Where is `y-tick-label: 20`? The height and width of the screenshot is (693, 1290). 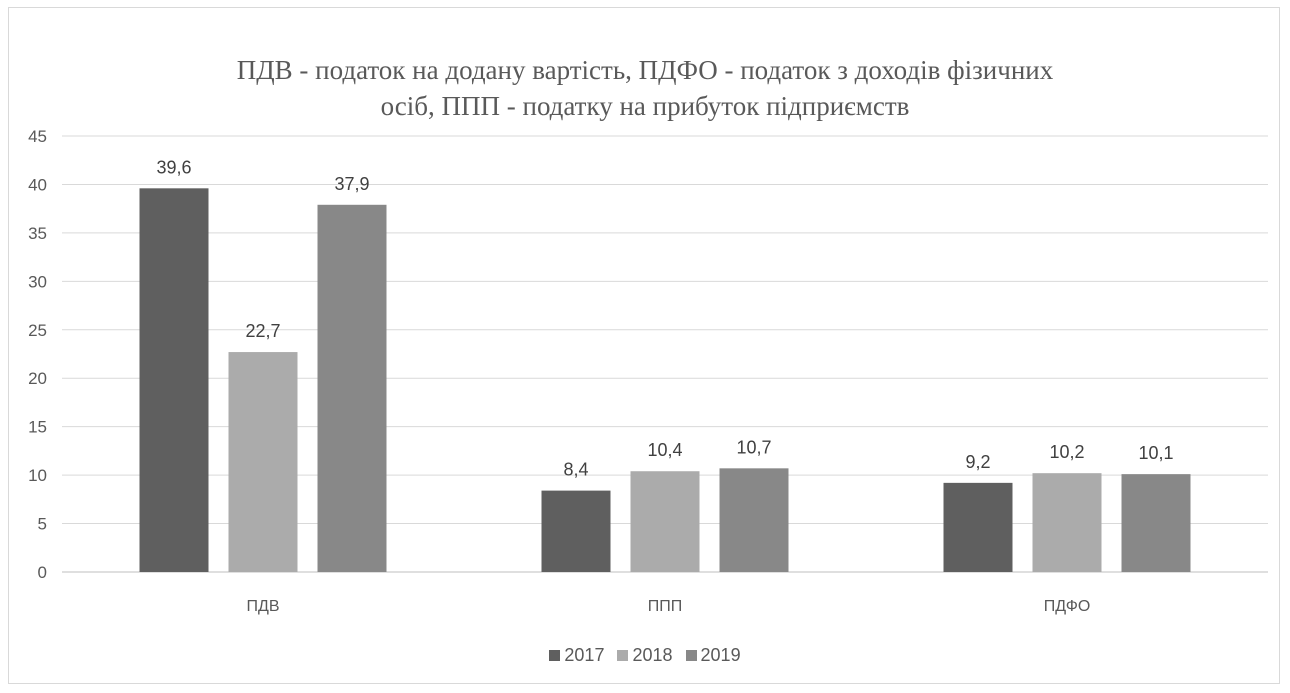 y-tick-label: 20 is located at coordinates (37, 378).